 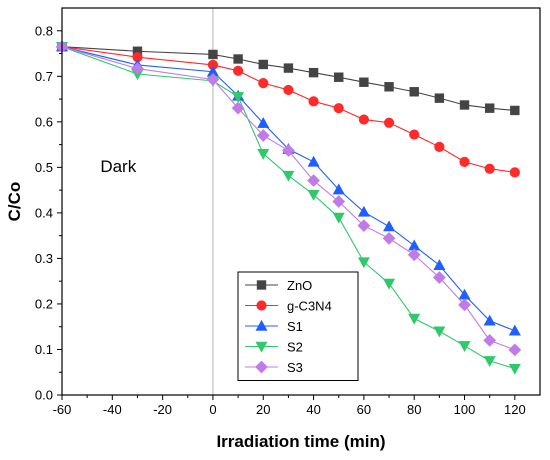 What do you see at coordinates (44, 212) in the screenshot?
I see `y-tick-label: 0.4` at bounding box center [44, 212].